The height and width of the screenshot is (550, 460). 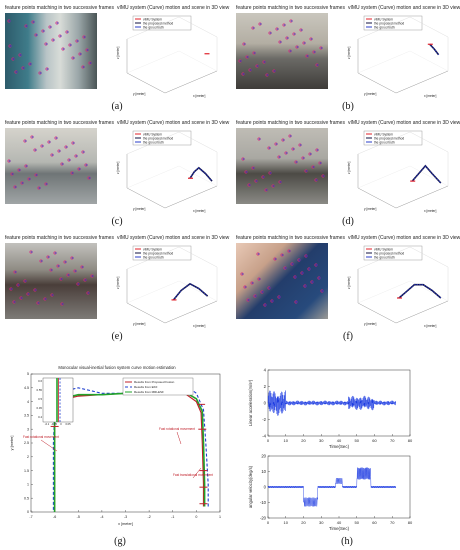 I want to click on gyro-x-tick-label: 30, so click(x=321, y=522).